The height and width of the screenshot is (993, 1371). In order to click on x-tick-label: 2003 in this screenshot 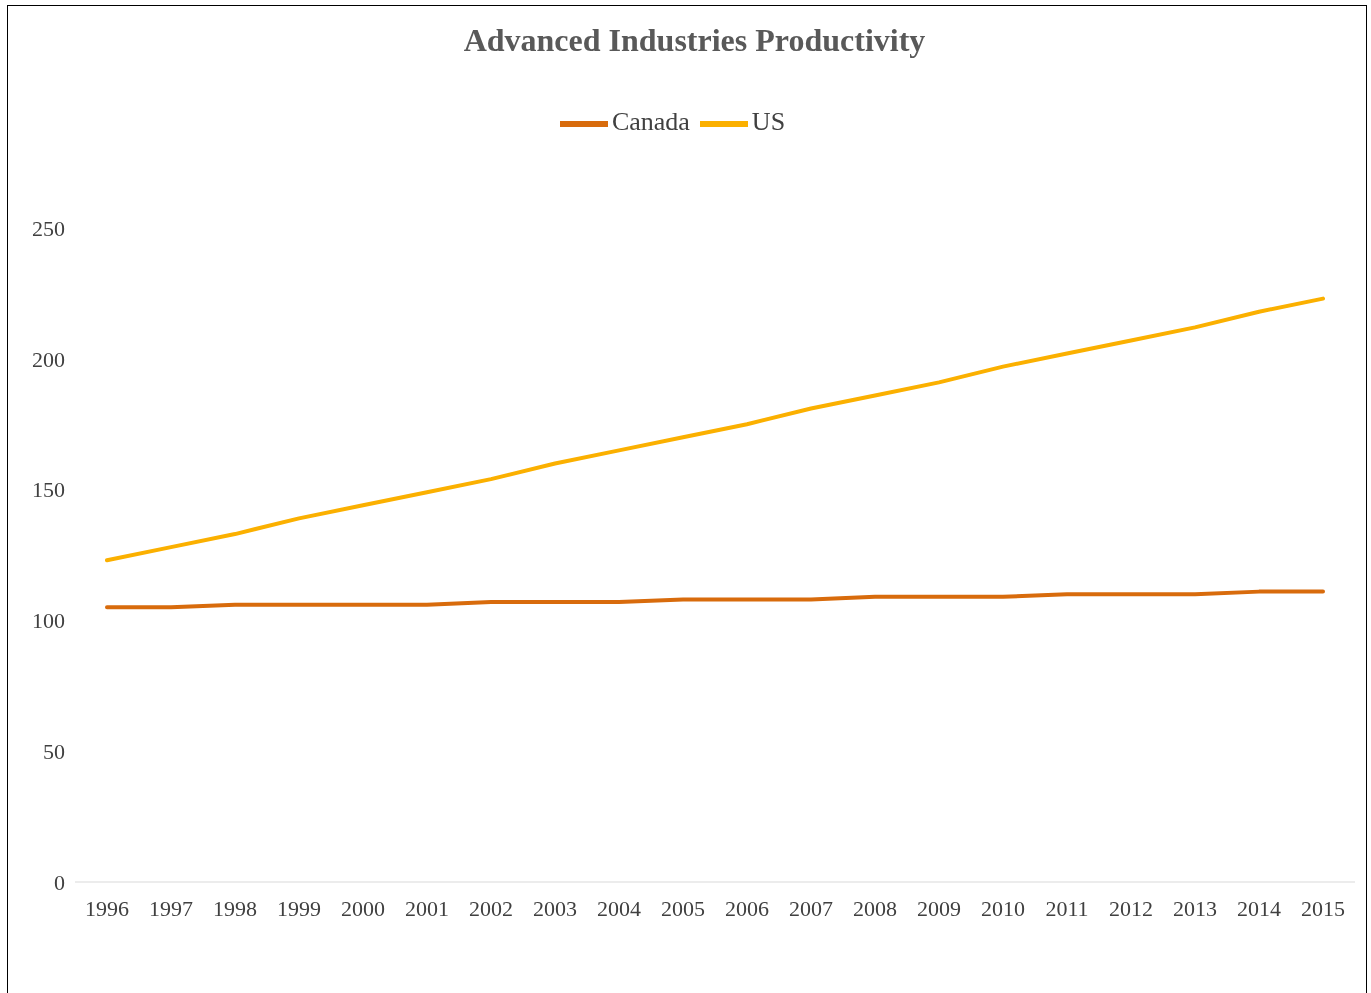, I will do `click(555, 908)`.